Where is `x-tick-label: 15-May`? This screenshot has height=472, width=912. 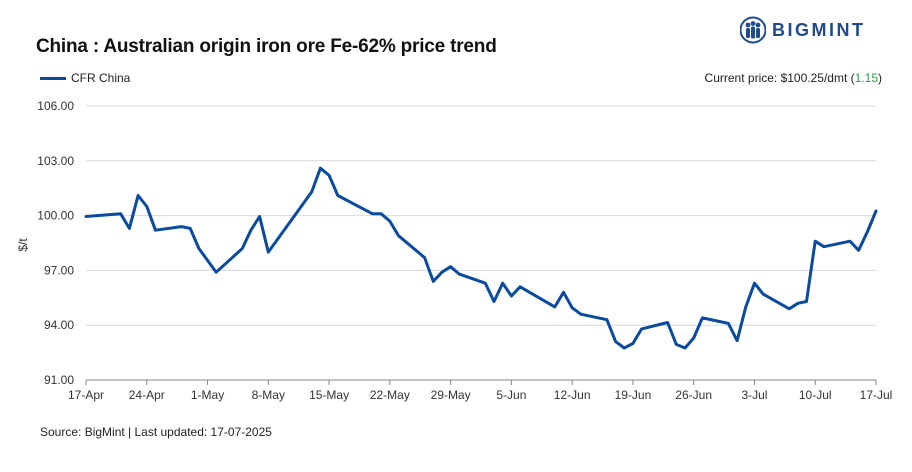 x-tick-label: 15-May is located at coordinates (329, 395).